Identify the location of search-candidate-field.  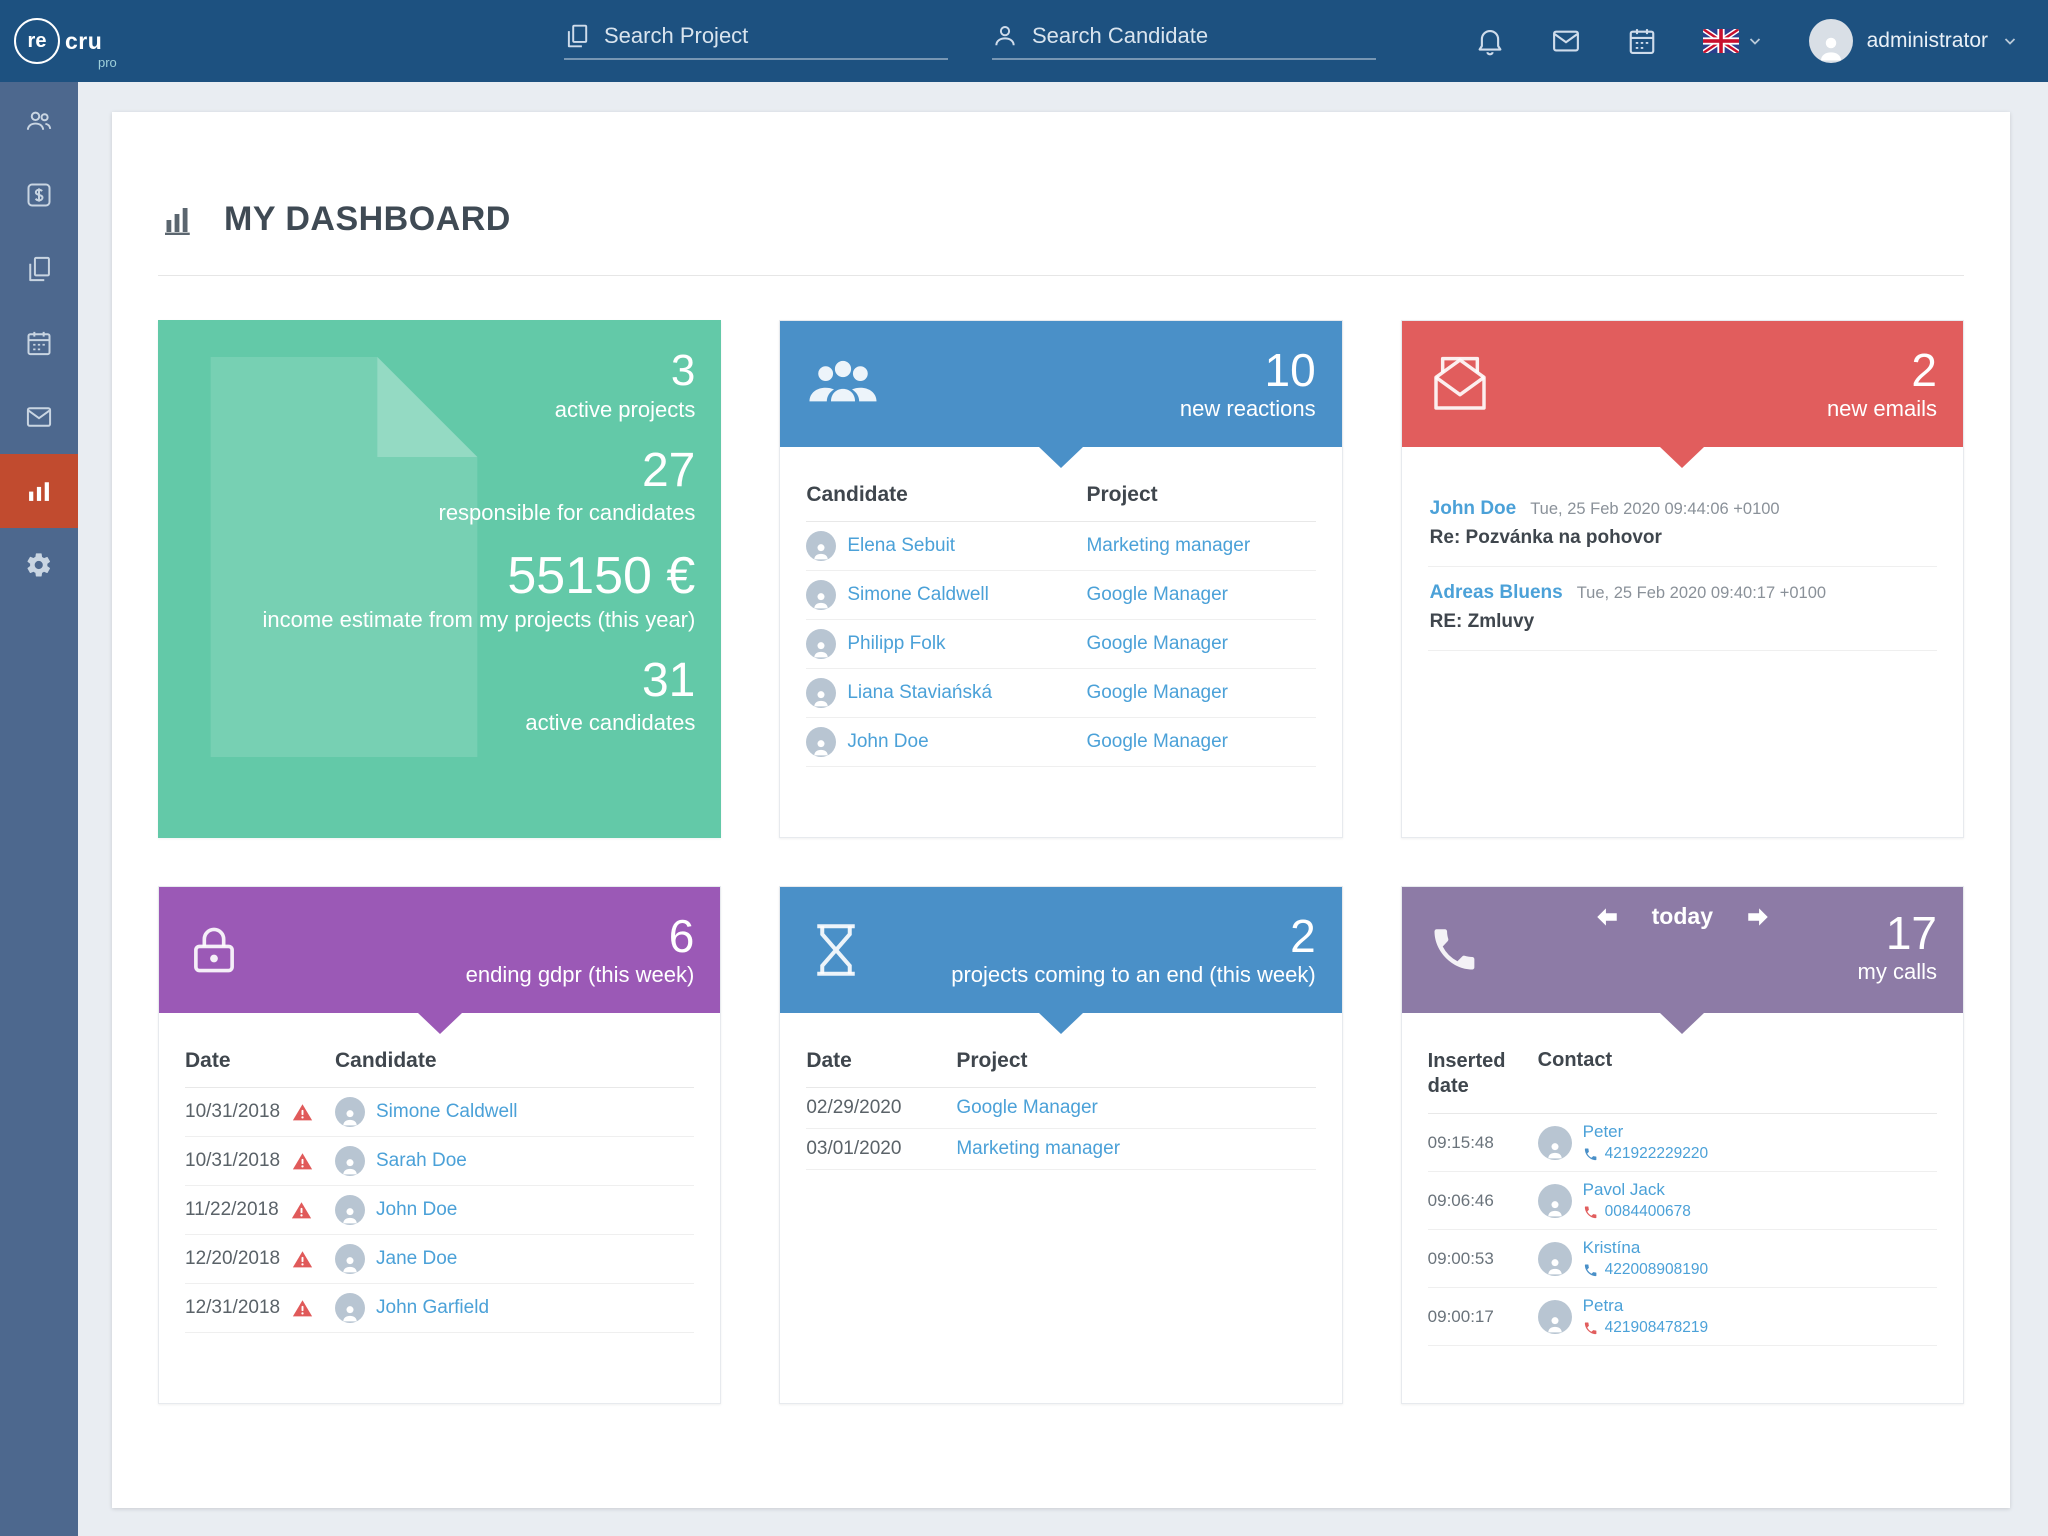
(1184, 41).